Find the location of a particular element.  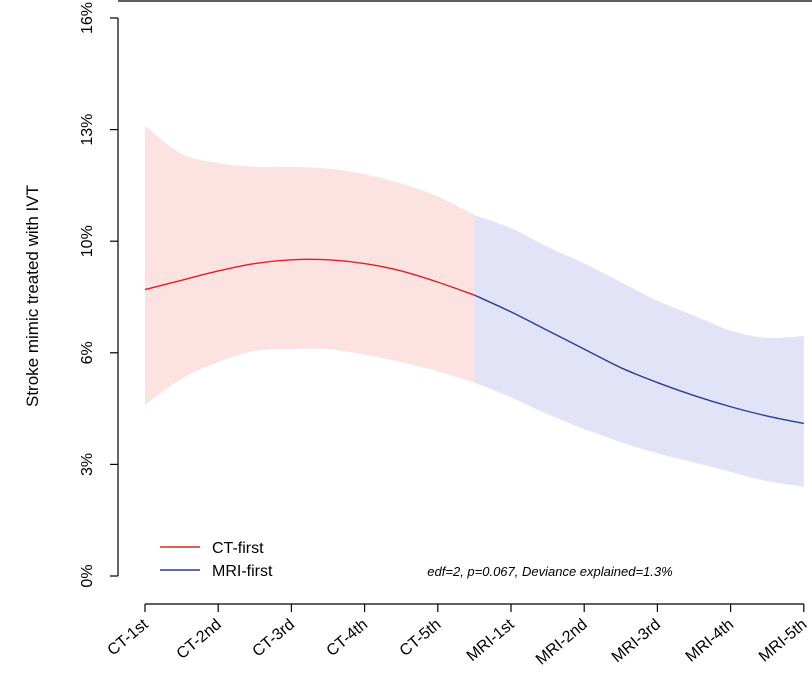

x-tick-label: MRI-5th is located at coordinates (783, 641).